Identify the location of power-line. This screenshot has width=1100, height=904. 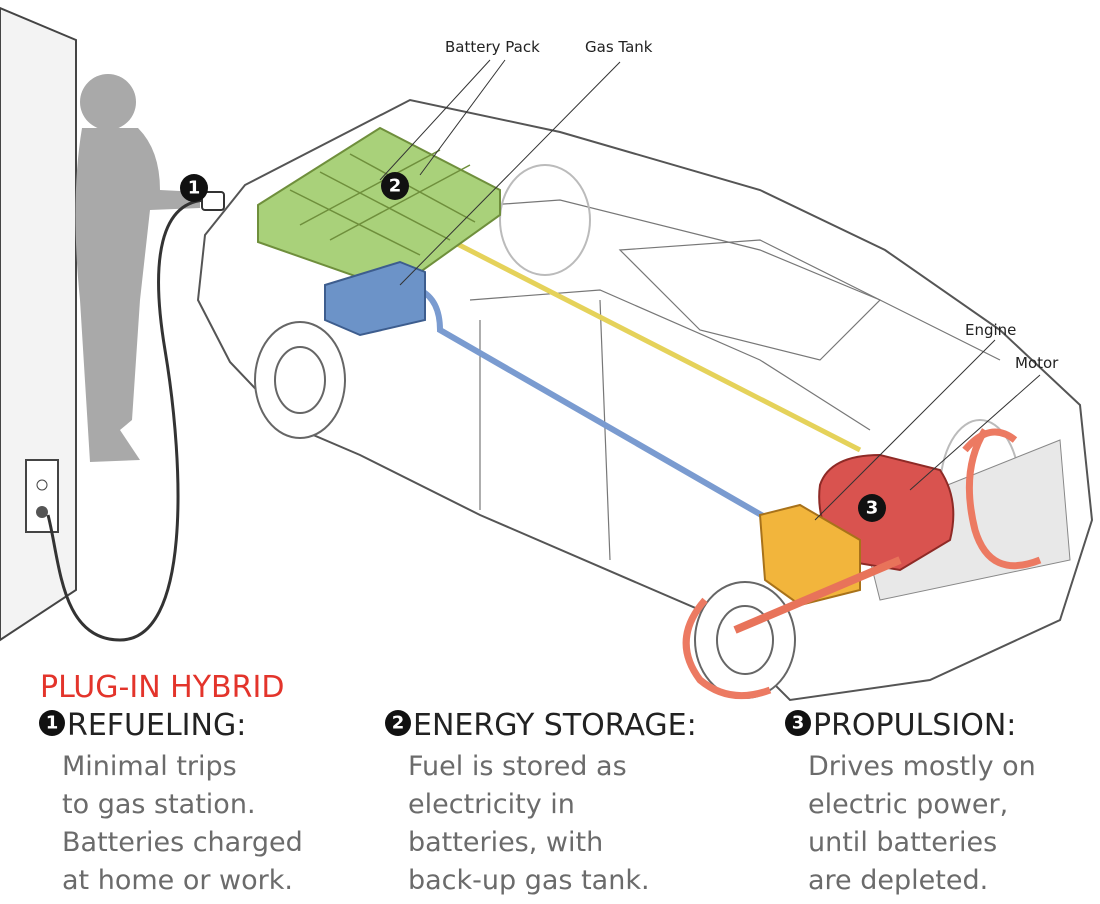
(645, 340).